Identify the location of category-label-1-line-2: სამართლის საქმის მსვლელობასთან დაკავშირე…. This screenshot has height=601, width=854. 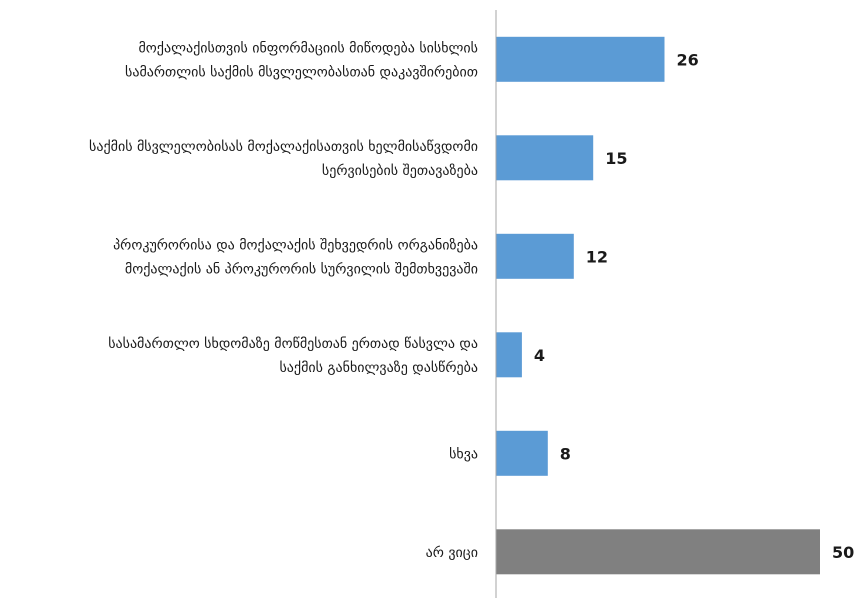
(301, 71).